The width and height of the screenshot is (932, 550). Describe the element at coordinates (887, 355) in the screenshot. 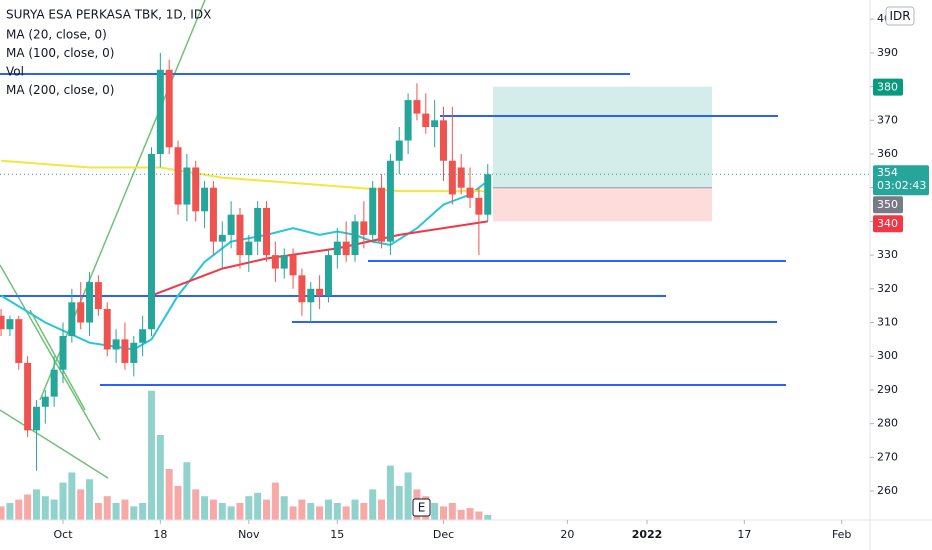

I see `y-tick-label: 300` at that location.